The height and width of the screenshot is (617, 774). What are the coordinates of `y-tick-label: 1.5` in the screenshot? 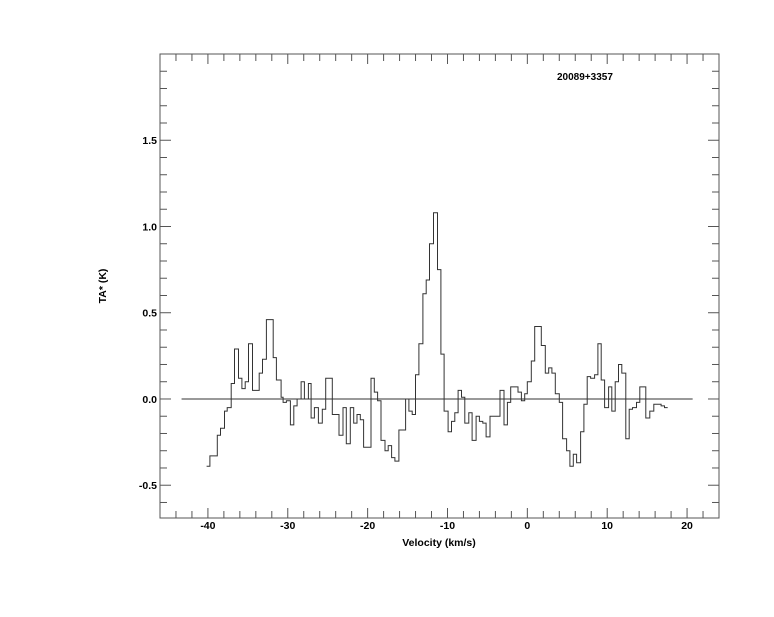 It's located at (149, 141).